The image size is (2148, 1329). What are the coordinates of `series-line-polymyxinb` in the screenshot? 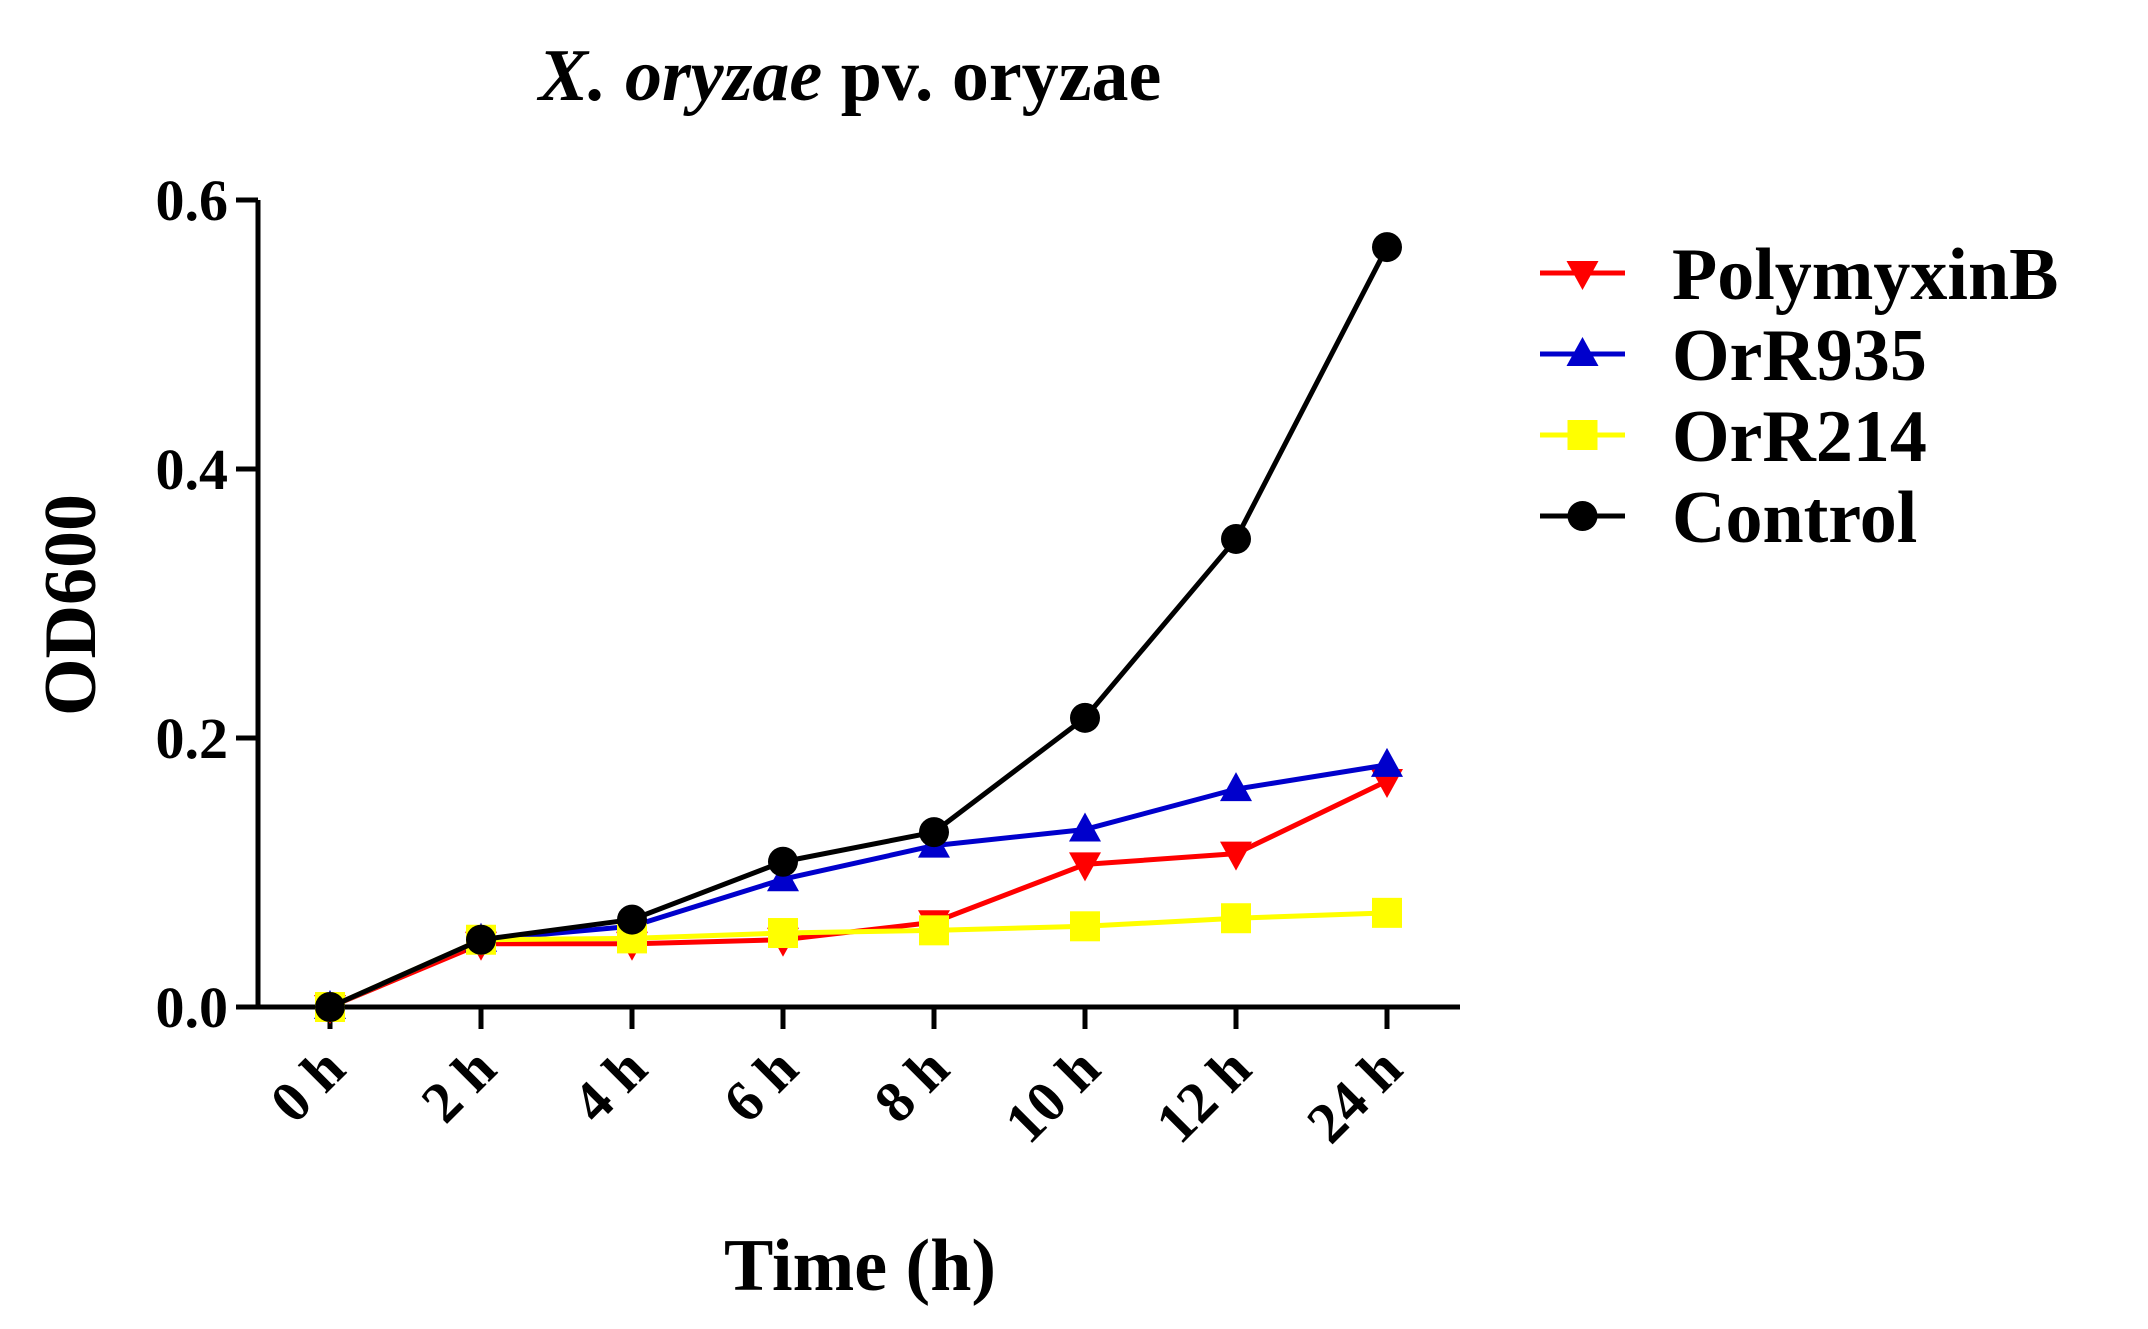 It's located at (859, 894).